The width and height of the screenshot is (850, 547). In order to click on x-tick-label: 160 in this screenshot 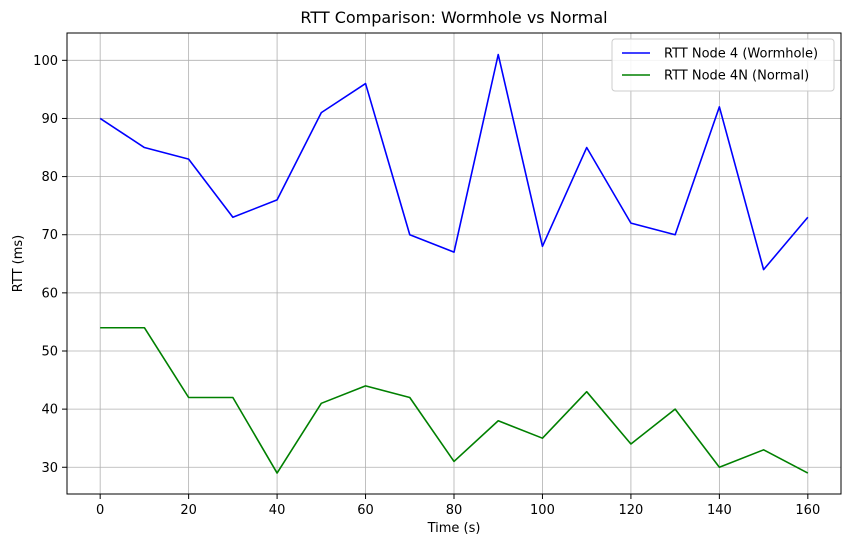, I will do `click(807, 510)`.